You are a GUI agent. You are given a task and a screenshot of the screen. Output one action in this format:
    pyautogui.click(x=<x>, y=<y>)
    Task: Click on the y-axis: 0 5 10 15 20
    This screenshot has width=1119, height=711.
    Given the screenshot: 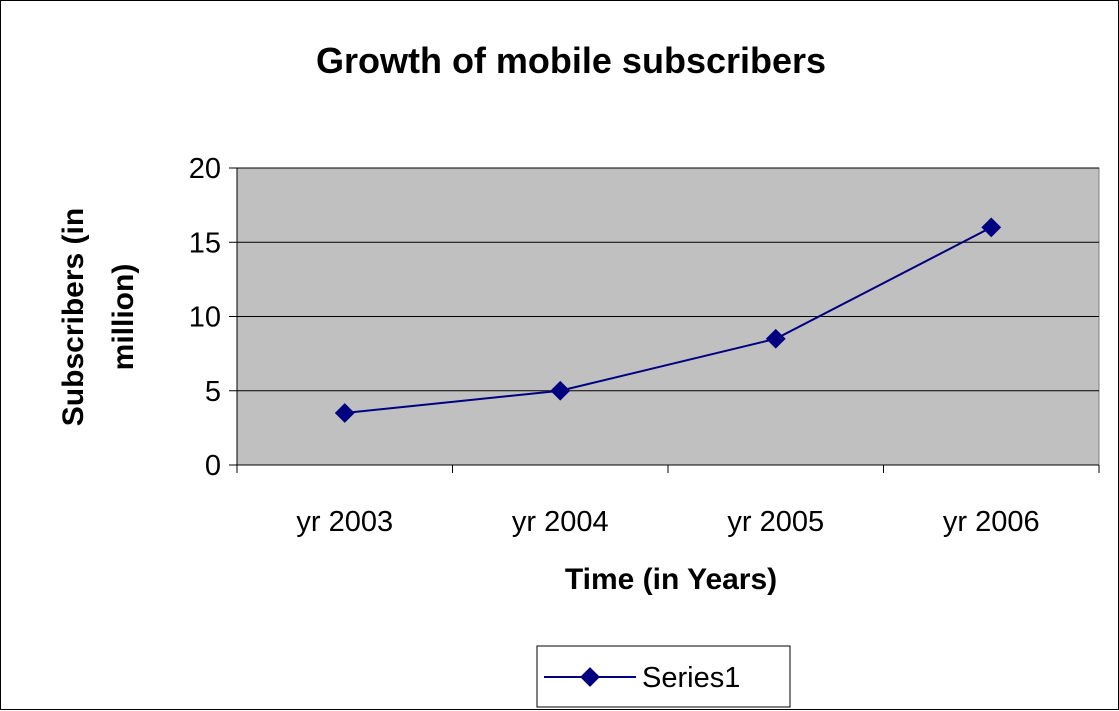 What is the action you would take?
    pyautogui.click(x=213, y=317)
    